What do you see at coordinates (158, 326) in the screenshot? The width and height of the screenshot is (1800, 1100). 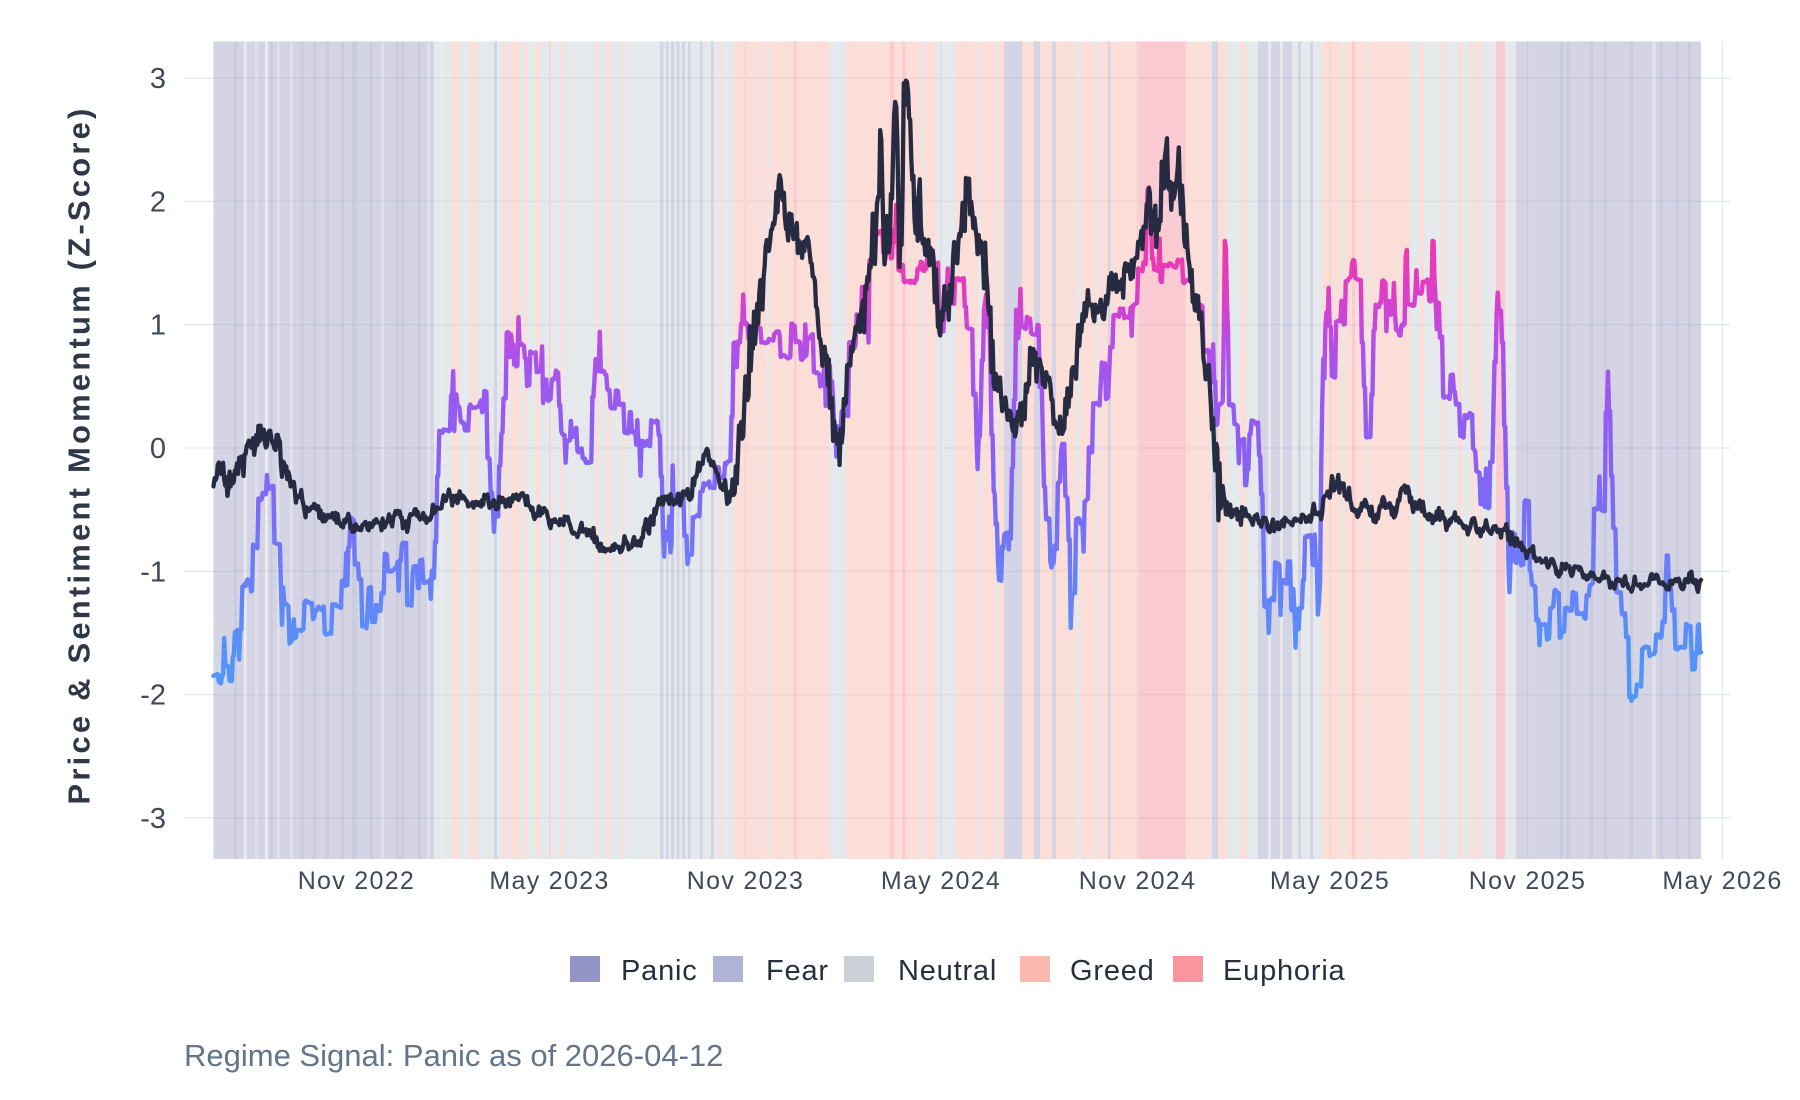 I see `svg-text: 1` at bounding box center [158, 326].